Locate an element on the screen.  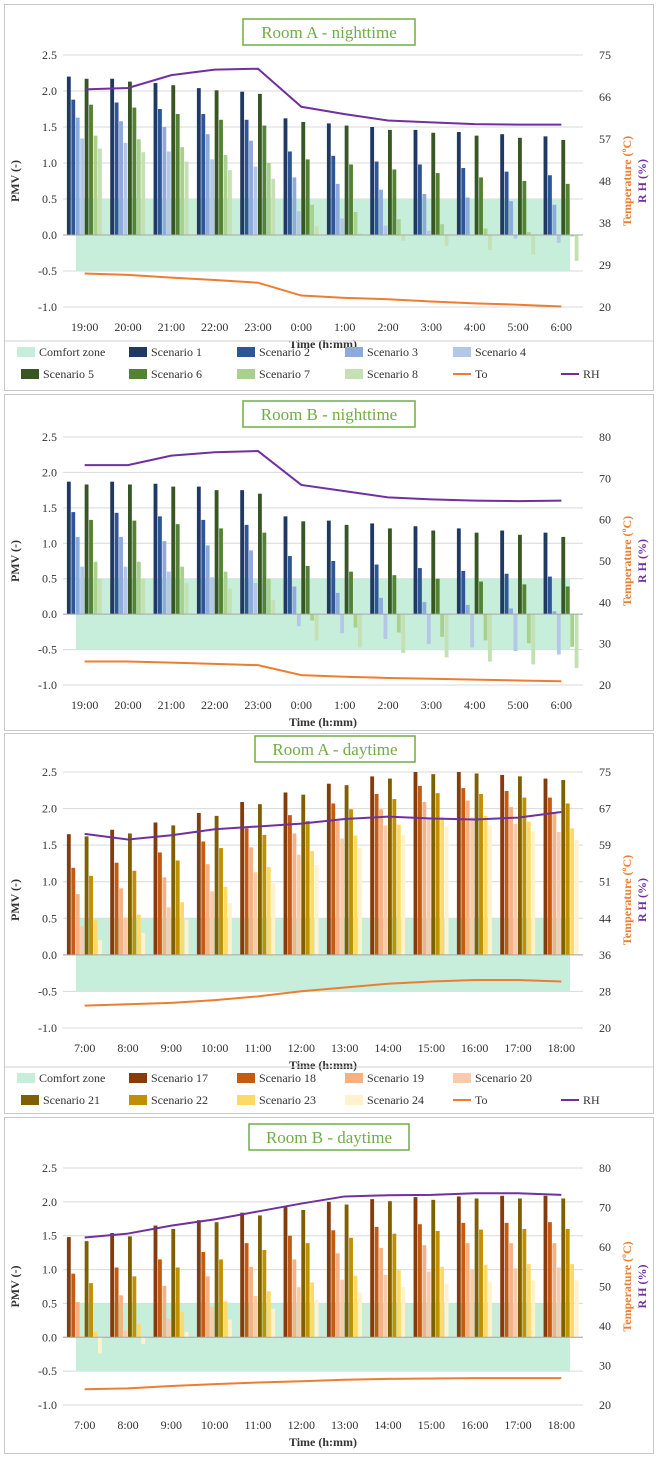
y2-rh-label: R H (%) is located at coordinates (642, 181).